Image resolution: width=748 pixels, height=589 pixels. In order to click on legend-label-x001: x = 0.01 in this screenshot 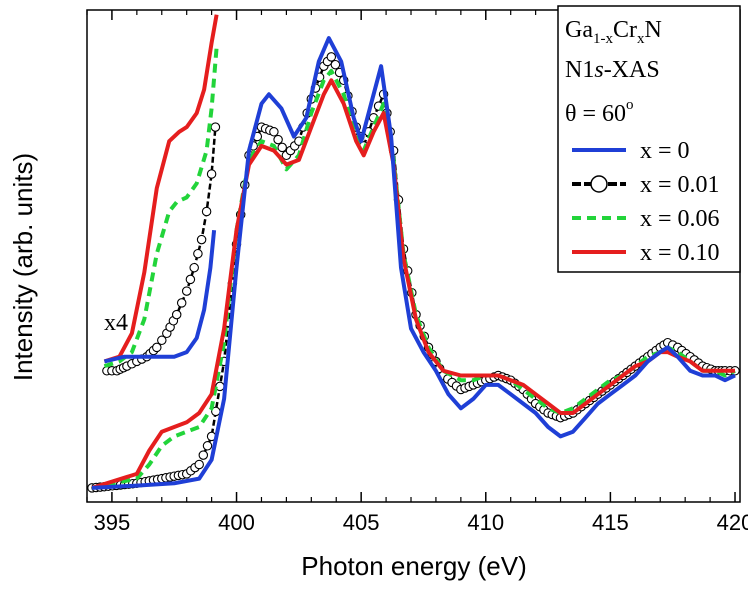, I will do `click(680, 185)`.